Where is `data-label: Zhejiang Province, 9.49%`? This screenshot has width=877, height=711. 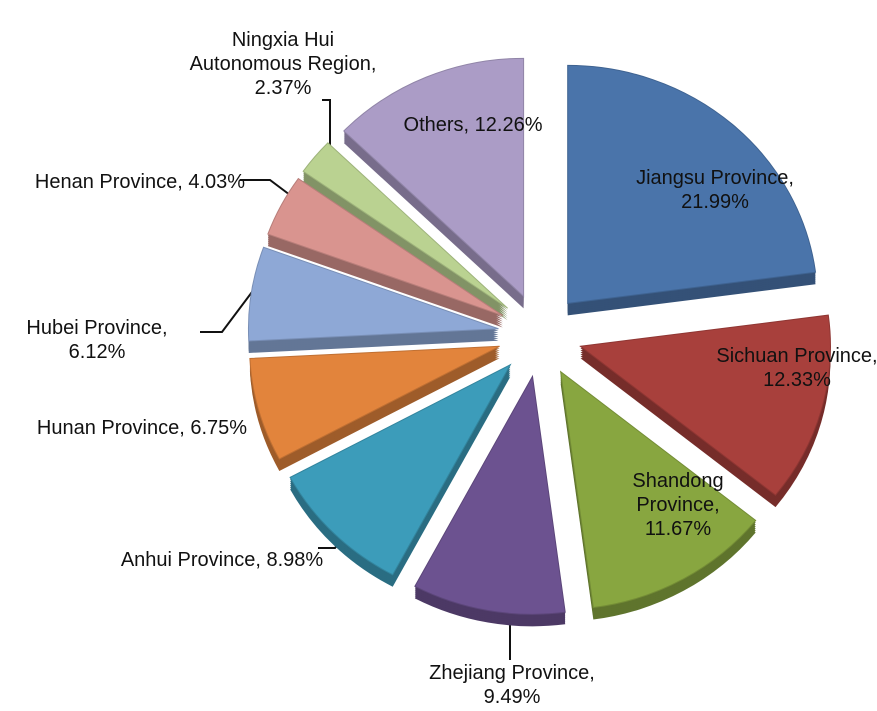 data-label: Zhejiang Province, 9.49% is located at coordinates (512, 685).